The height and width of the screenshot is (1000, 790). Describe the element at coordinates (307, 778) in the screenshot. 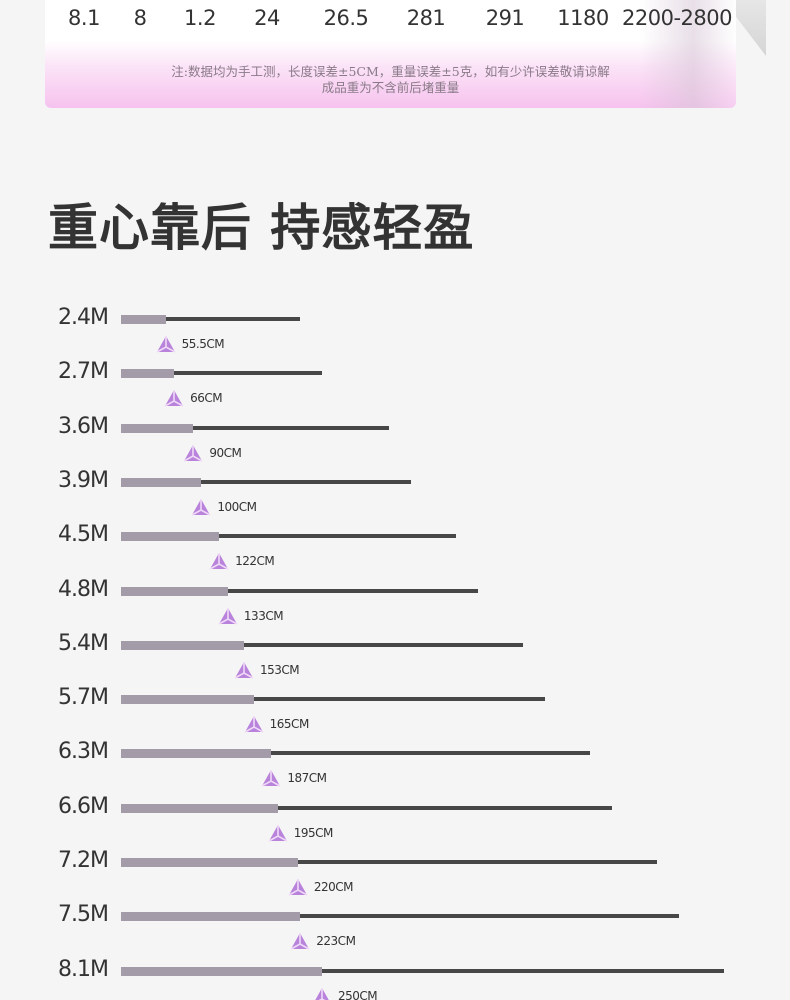

I see `balance-point-label: 187CM` at that location.